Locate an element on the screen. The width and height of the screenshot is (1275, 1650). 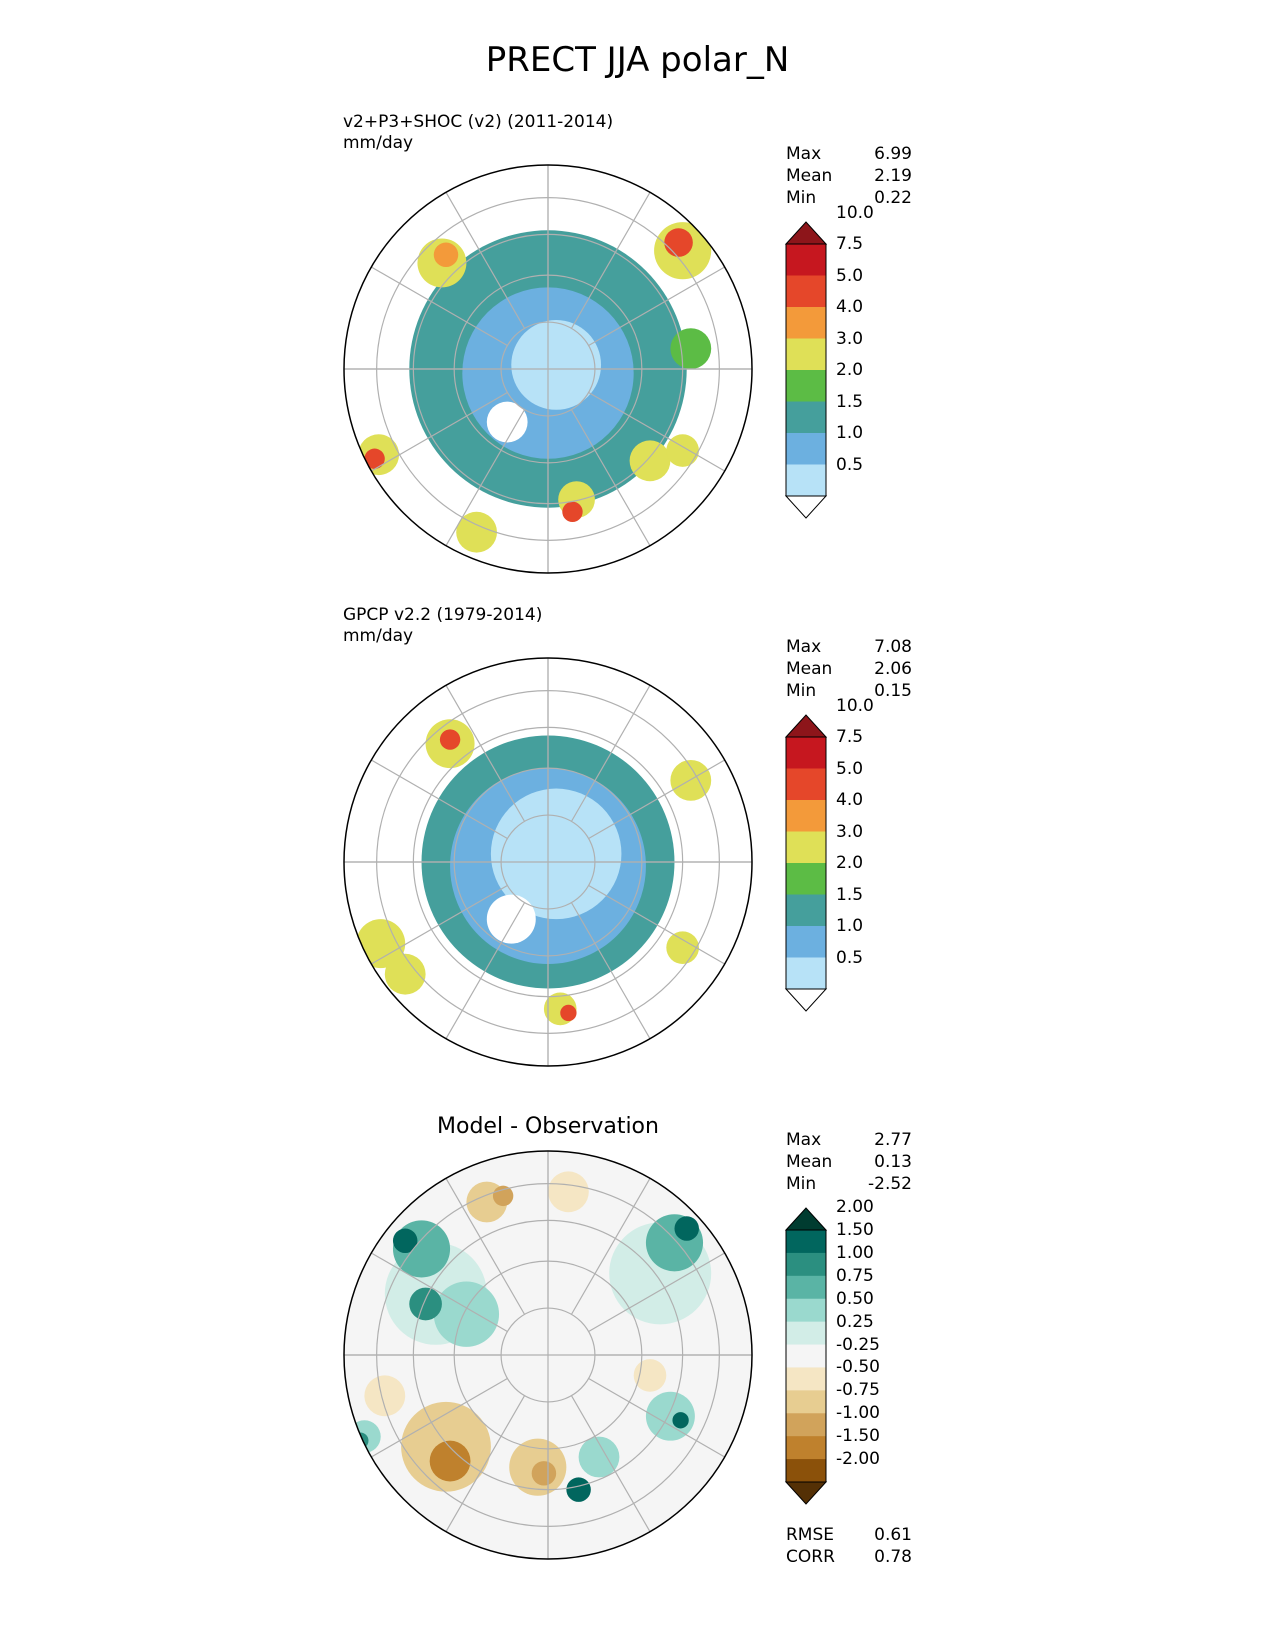
colorbar-tick-label: 1.50 is located at coordinates (855, 1230).